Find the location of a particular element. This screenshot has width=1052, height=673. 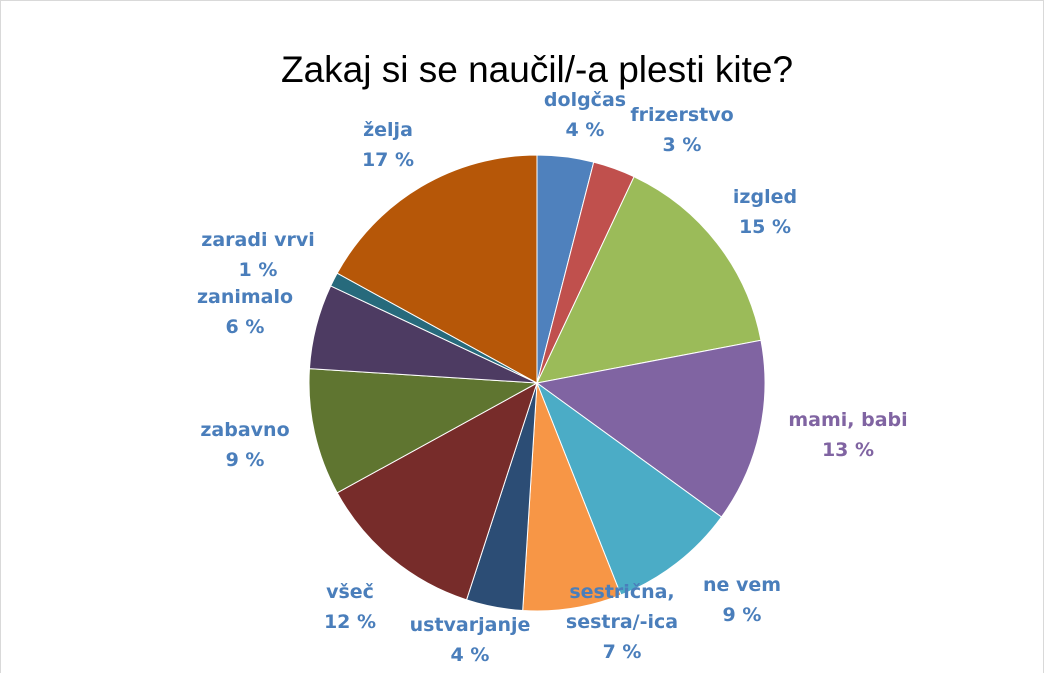

data-label: zabavno 9 % is located at coordinates (244, 445).